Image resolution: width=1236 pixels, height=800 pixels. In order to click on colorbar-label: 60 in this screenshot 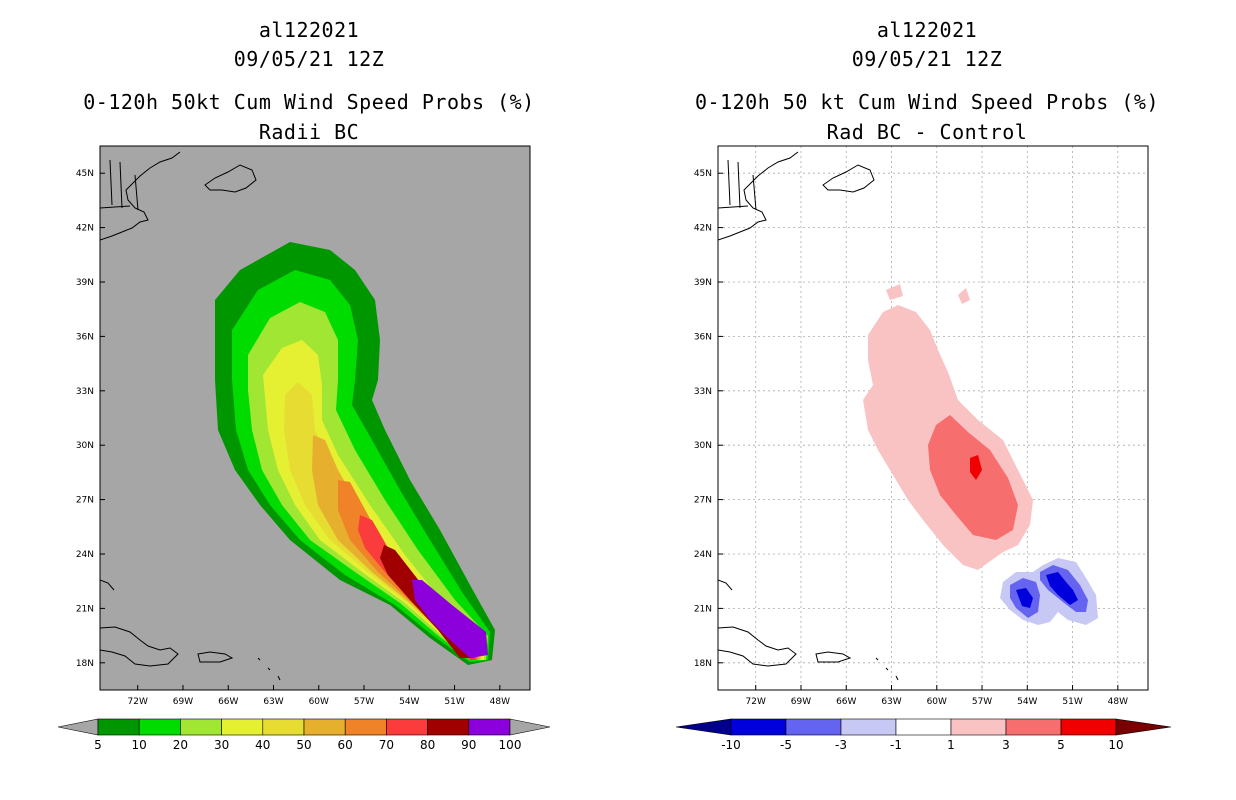, I will do `click(345, 745)`.